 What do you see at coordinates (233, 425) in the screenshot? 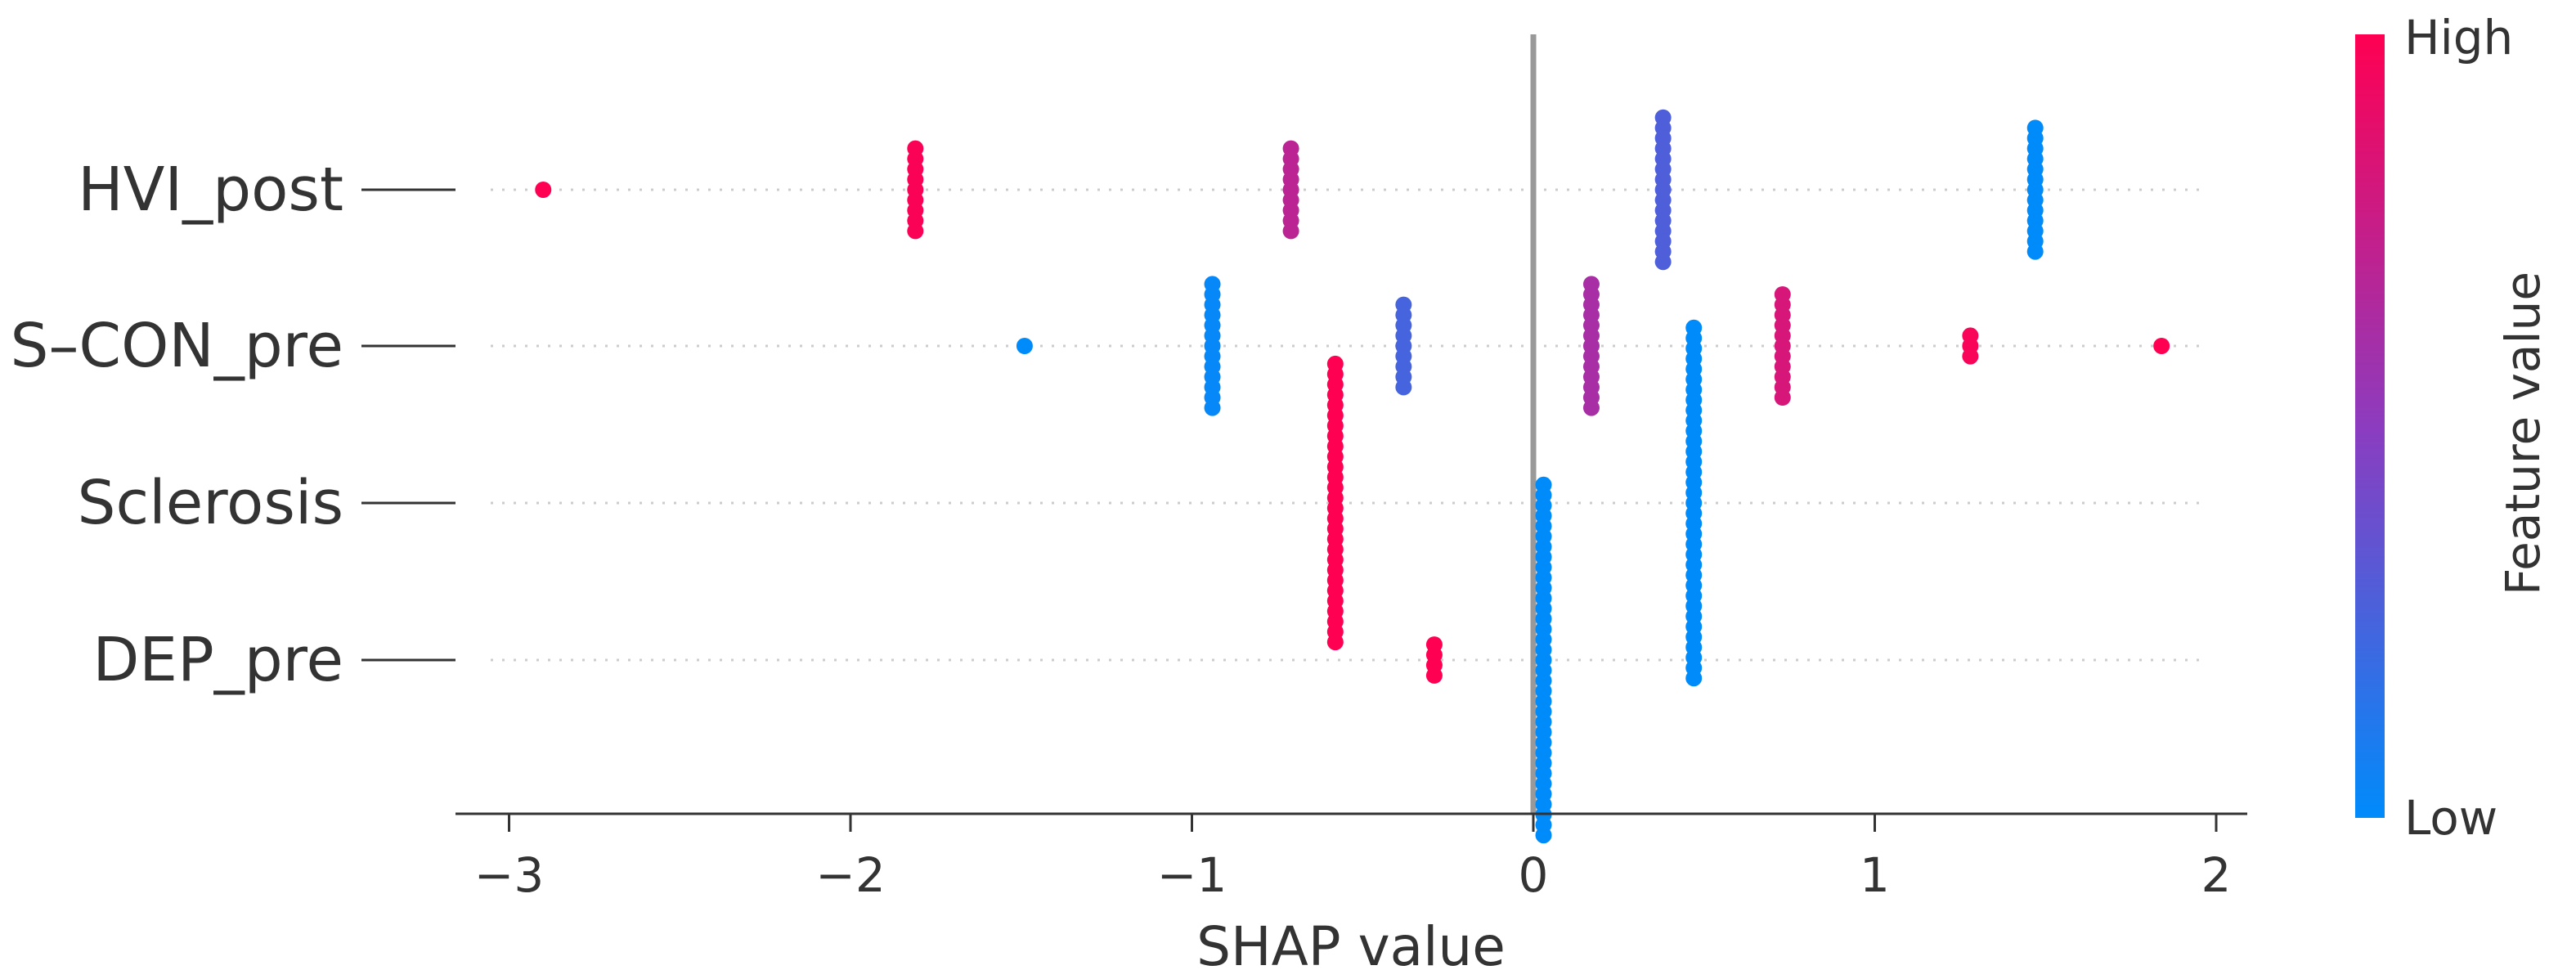
I see `feature-labels: HVI_post S–CON_pre Sclerosis DEP_pre` at bounding box center [233, 425].